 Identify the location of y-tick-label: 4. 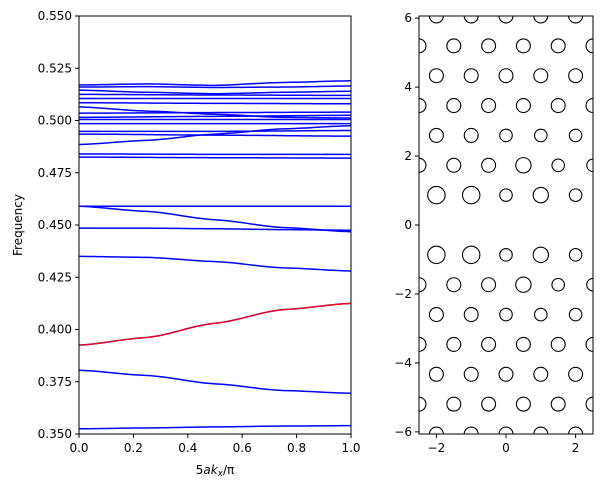
(408, 87).